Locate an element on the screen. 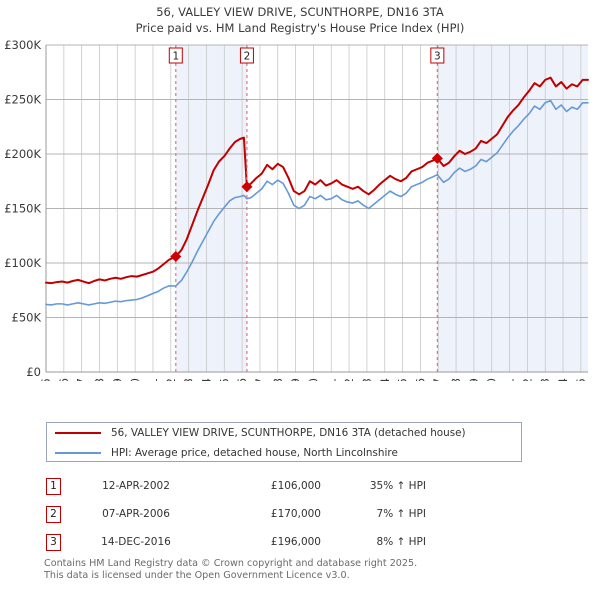 This screenshot has width=600, height=590. x-axis-tick-label: 2019 is located at coordinates (474, 379).